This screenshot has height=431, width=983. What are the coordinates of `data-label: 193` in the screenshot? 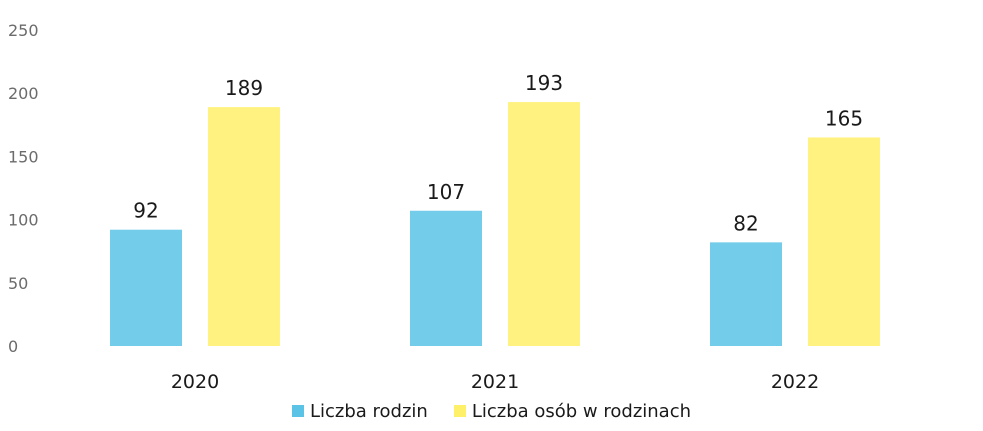 It's located at (544, 83).